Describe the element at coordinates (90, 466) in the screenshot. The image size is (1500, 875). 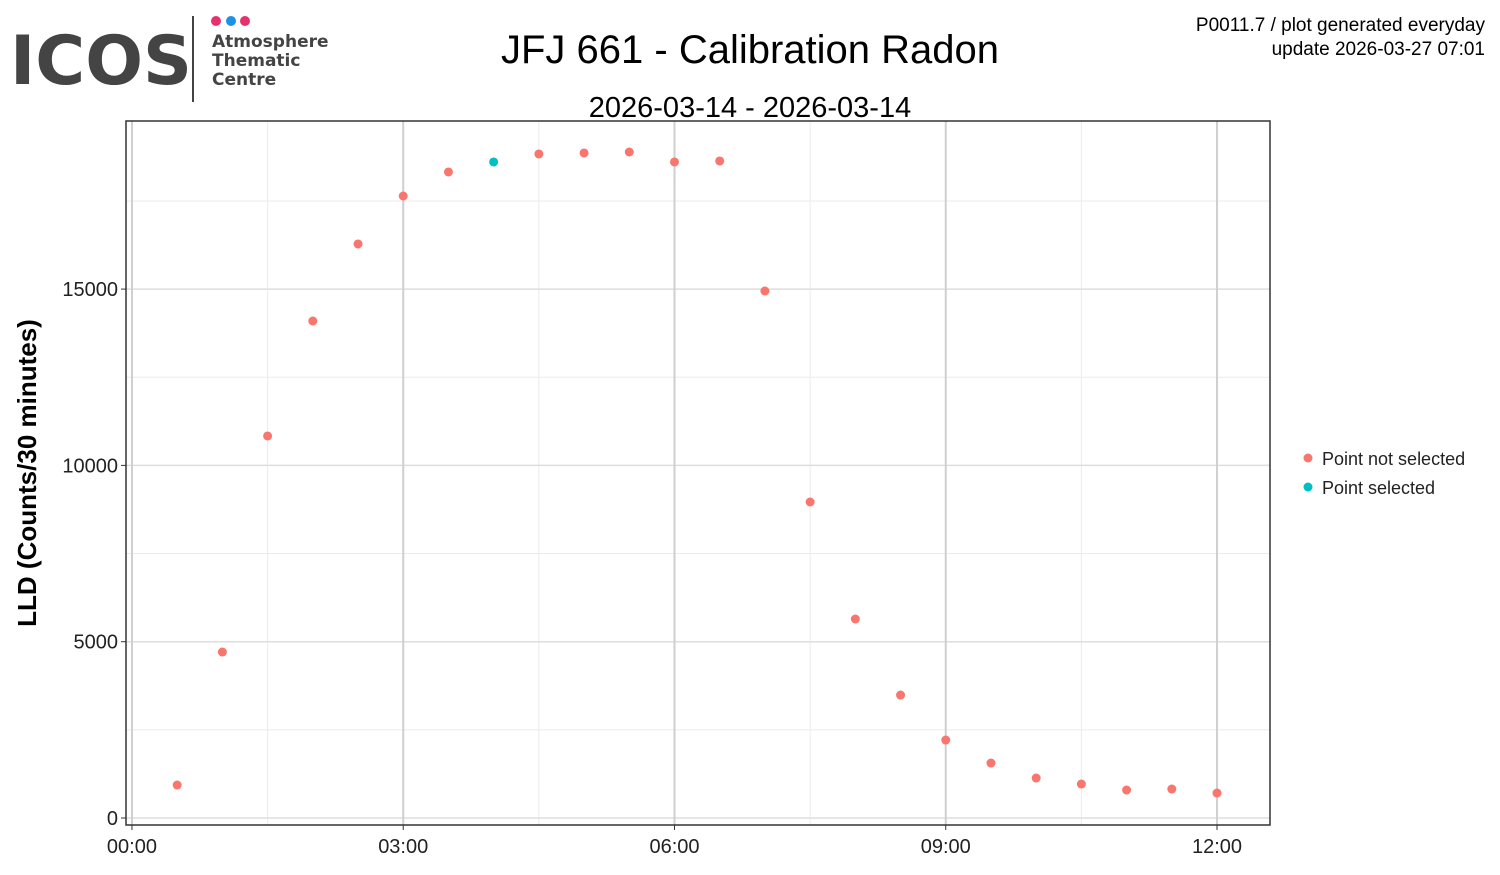
I see `y-tick-label: 10000` at that location.